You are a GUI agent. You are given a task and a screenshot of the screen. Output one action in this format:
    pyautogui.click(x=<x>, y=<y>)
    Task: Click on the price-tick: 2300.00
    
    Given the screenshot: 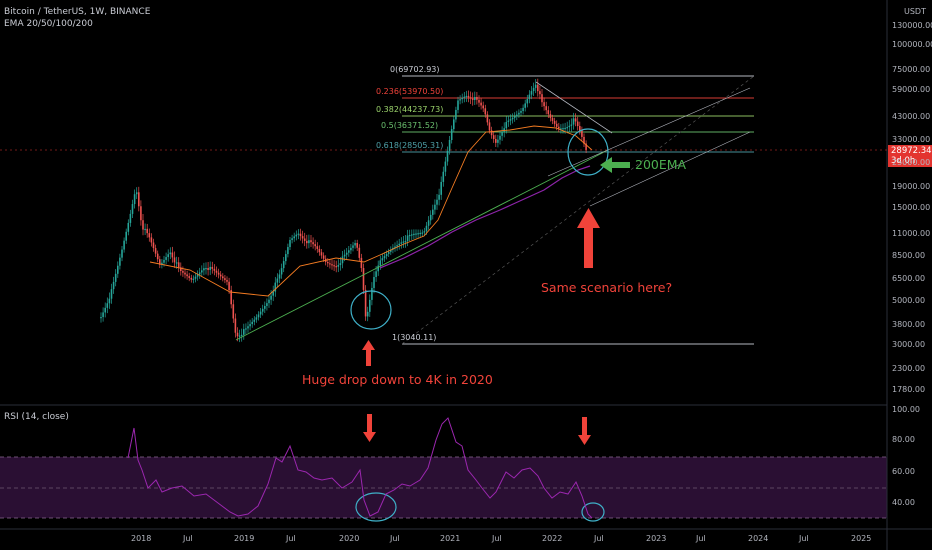 What is the action you would take?
    pyautogui.click(x=909, y=368)
    